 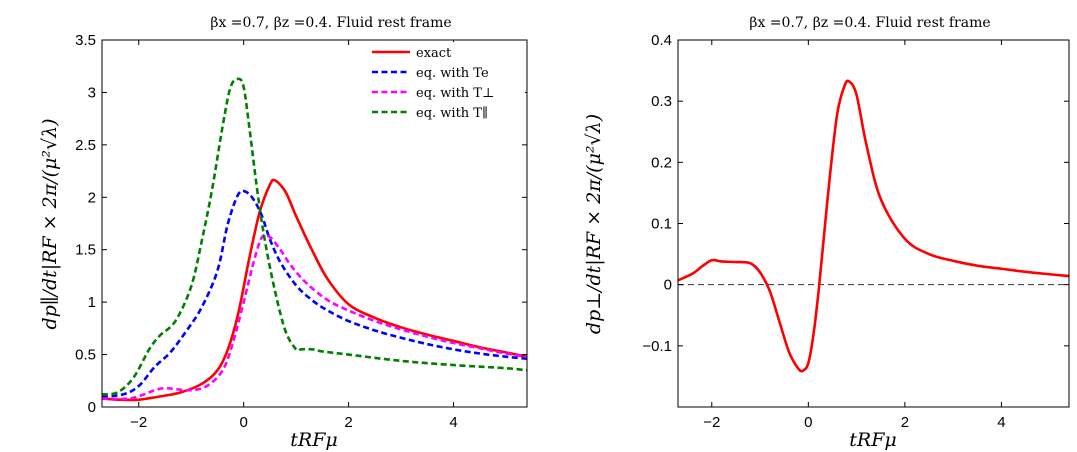 I want to click on chart-left-xtick-label: 0, so click(x=243, y=422).